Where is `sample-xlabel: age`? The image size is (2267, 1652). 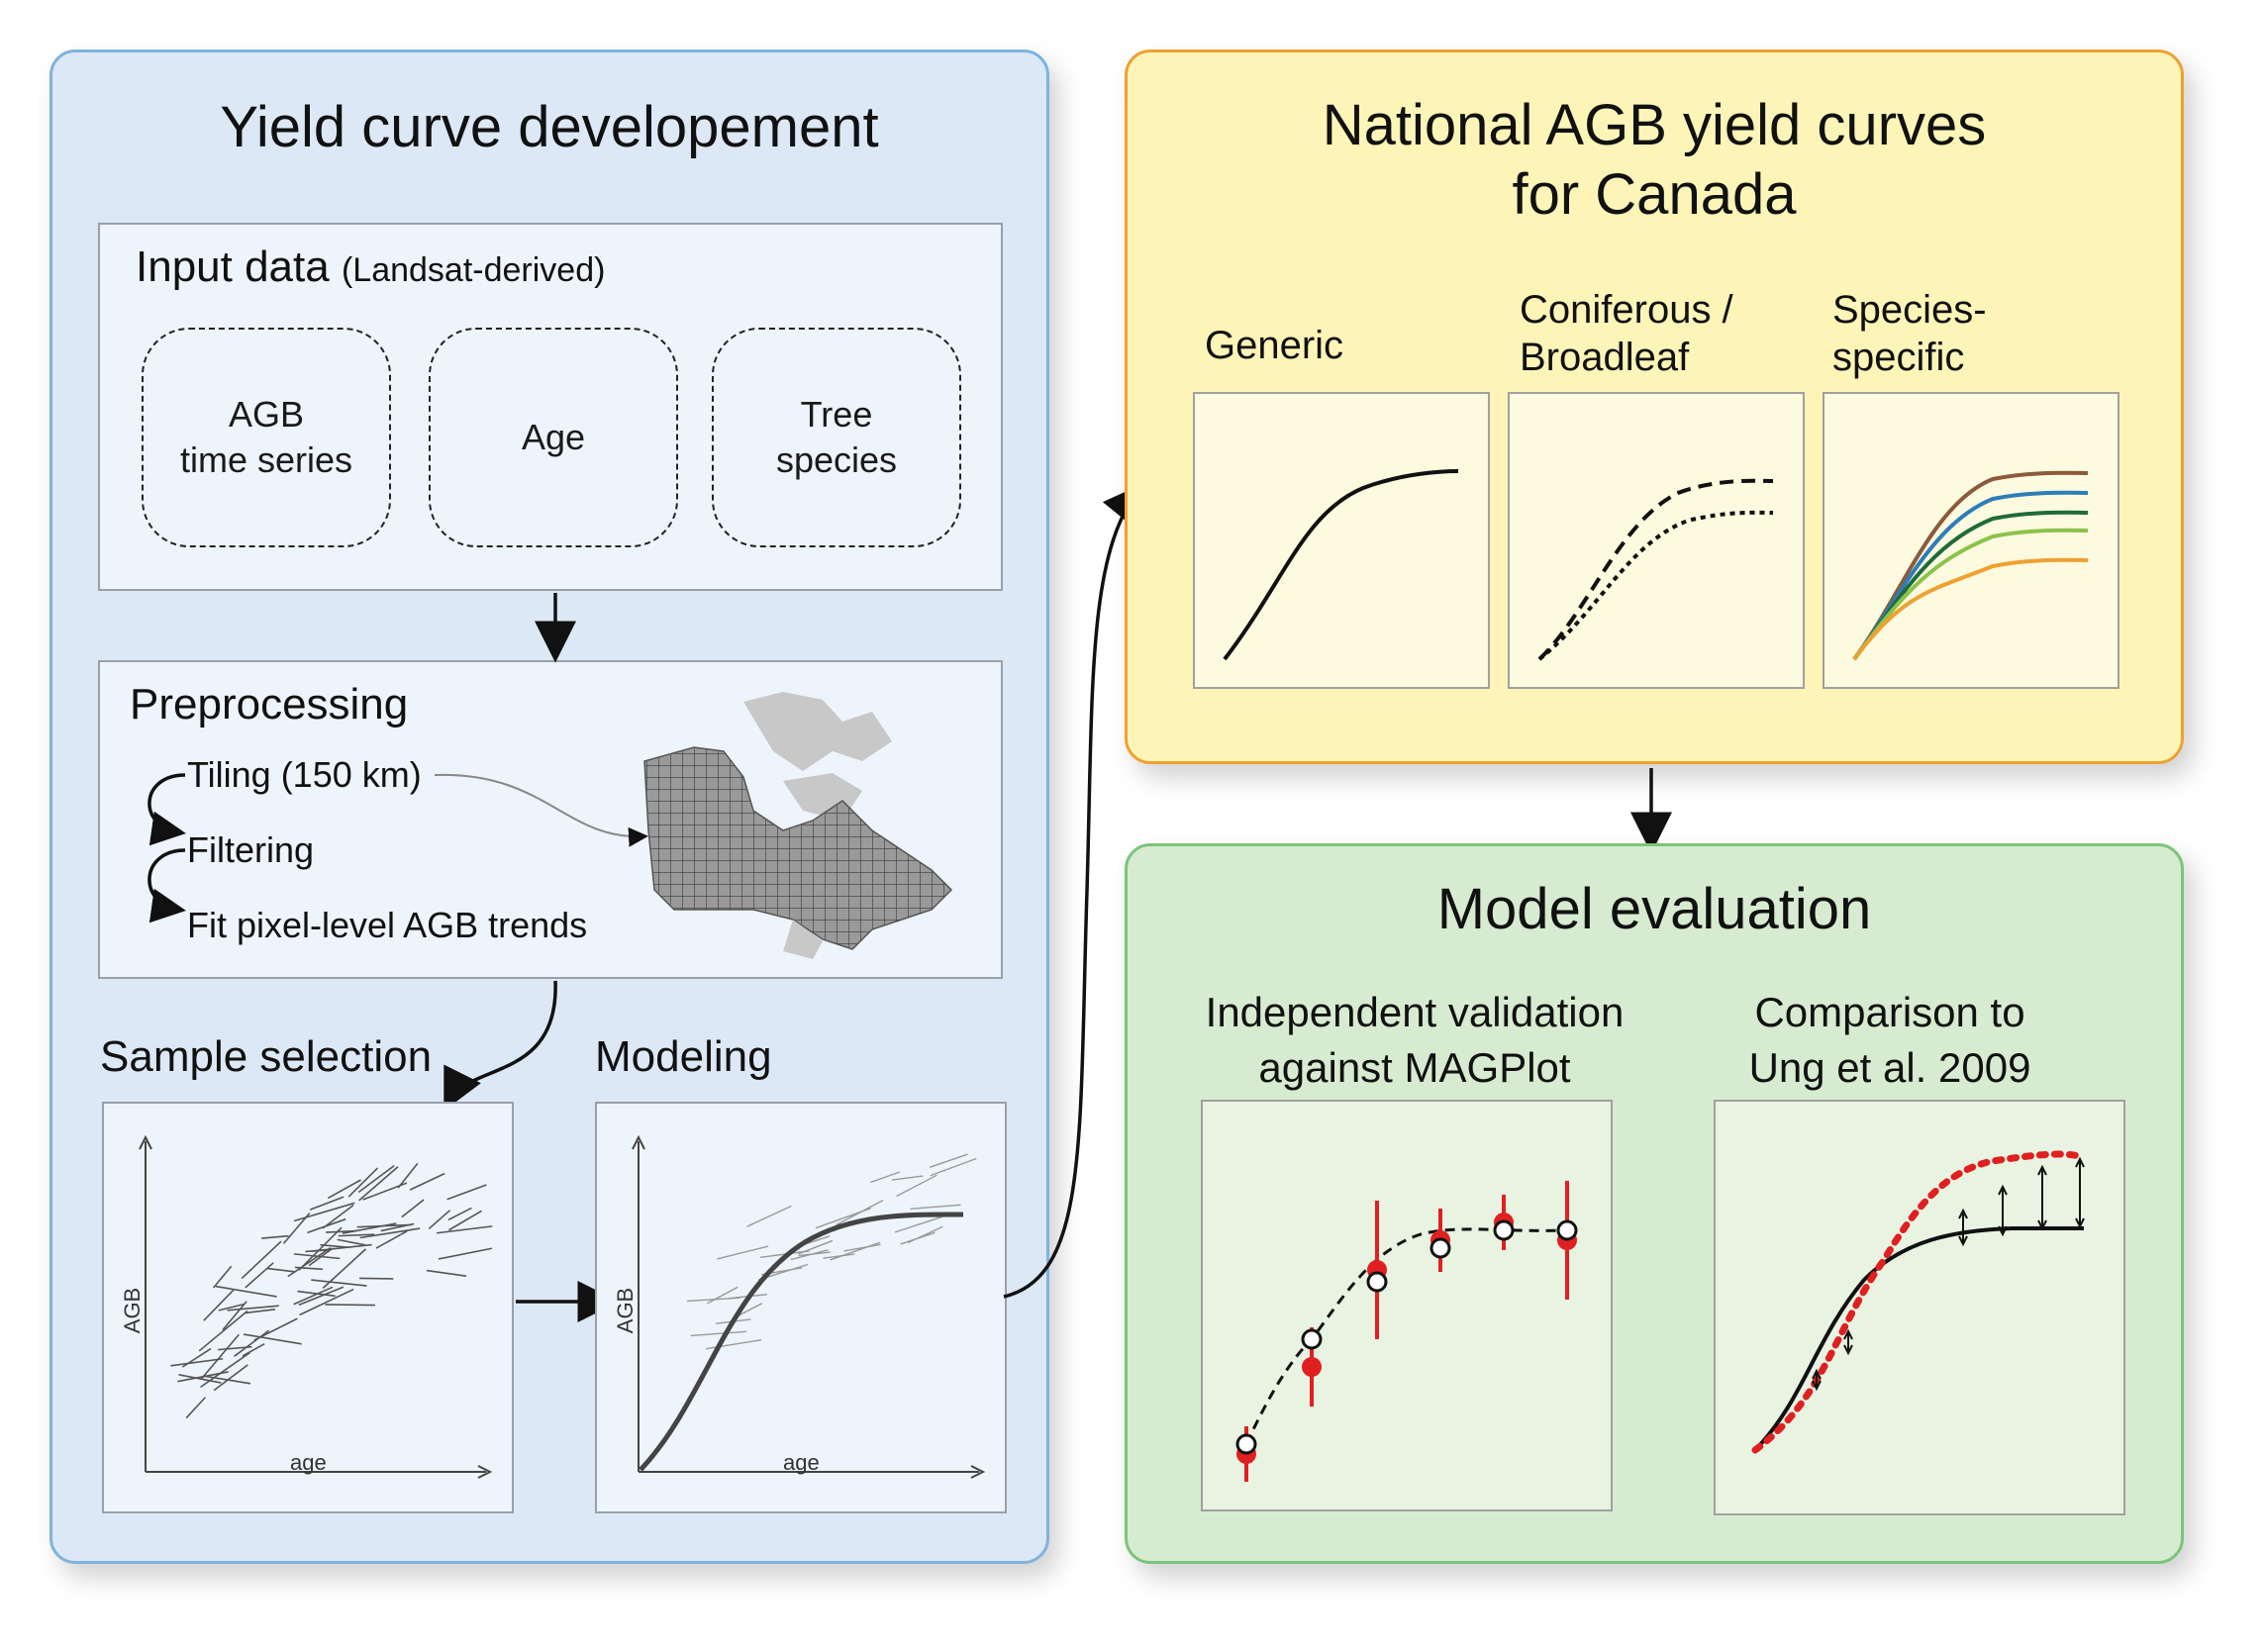
sample-xlabel: age is located at coordinates (308, 1462).